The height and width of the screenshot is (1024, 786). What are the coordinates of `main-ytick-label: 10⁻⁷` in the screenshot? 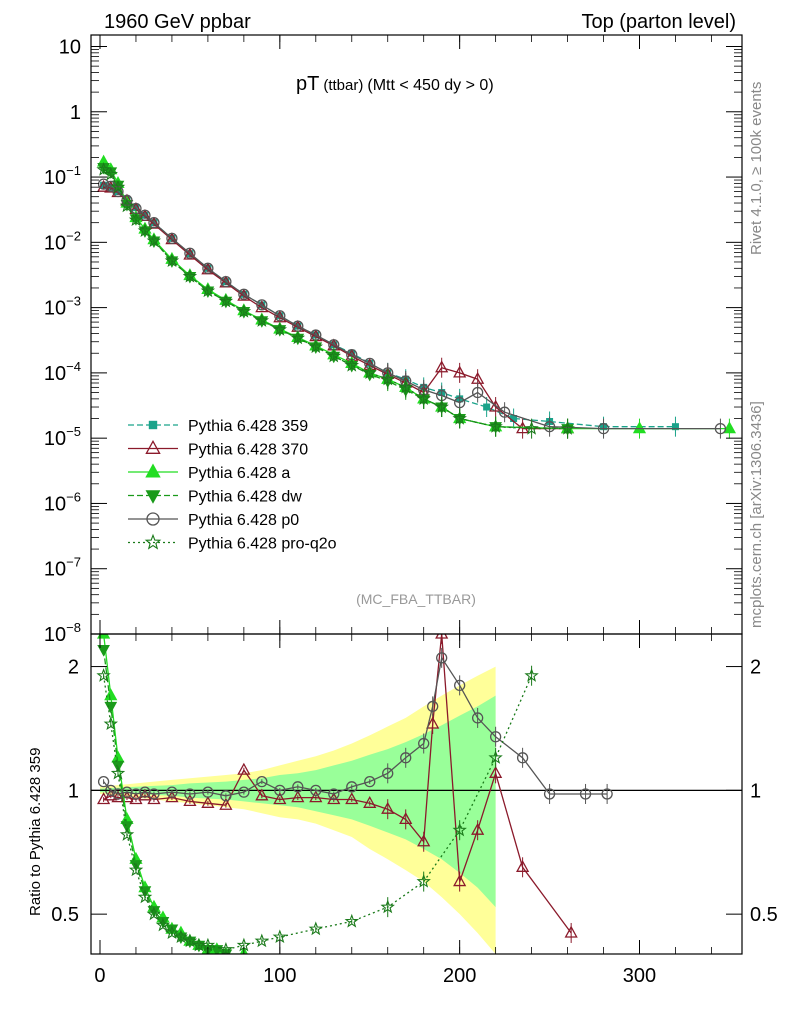 It's located at (62, 568).